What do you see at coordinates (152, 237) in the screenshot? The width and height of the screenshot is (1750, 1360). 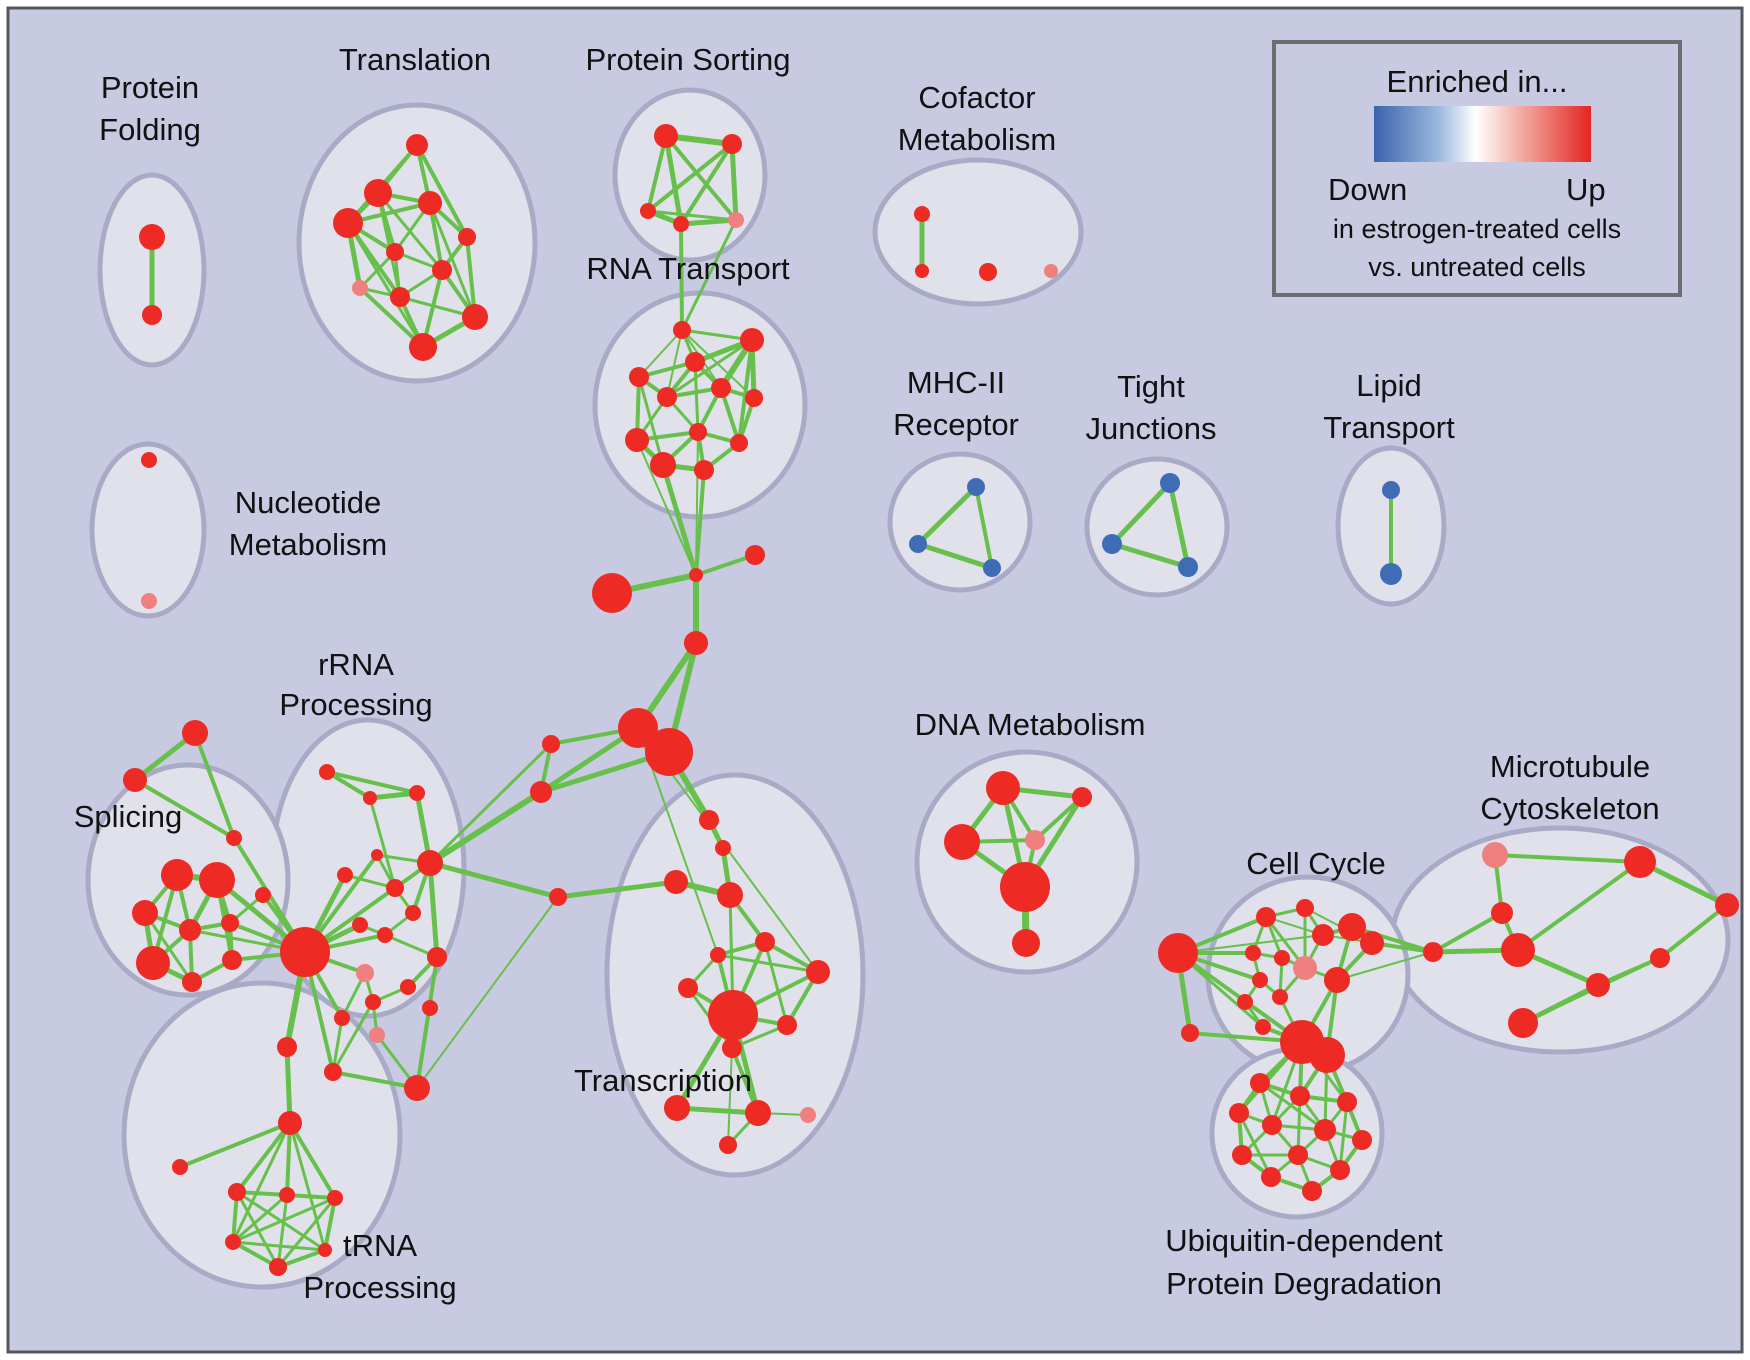 I see `geneset-node-protein-folding` at bounding box center [152, 237].